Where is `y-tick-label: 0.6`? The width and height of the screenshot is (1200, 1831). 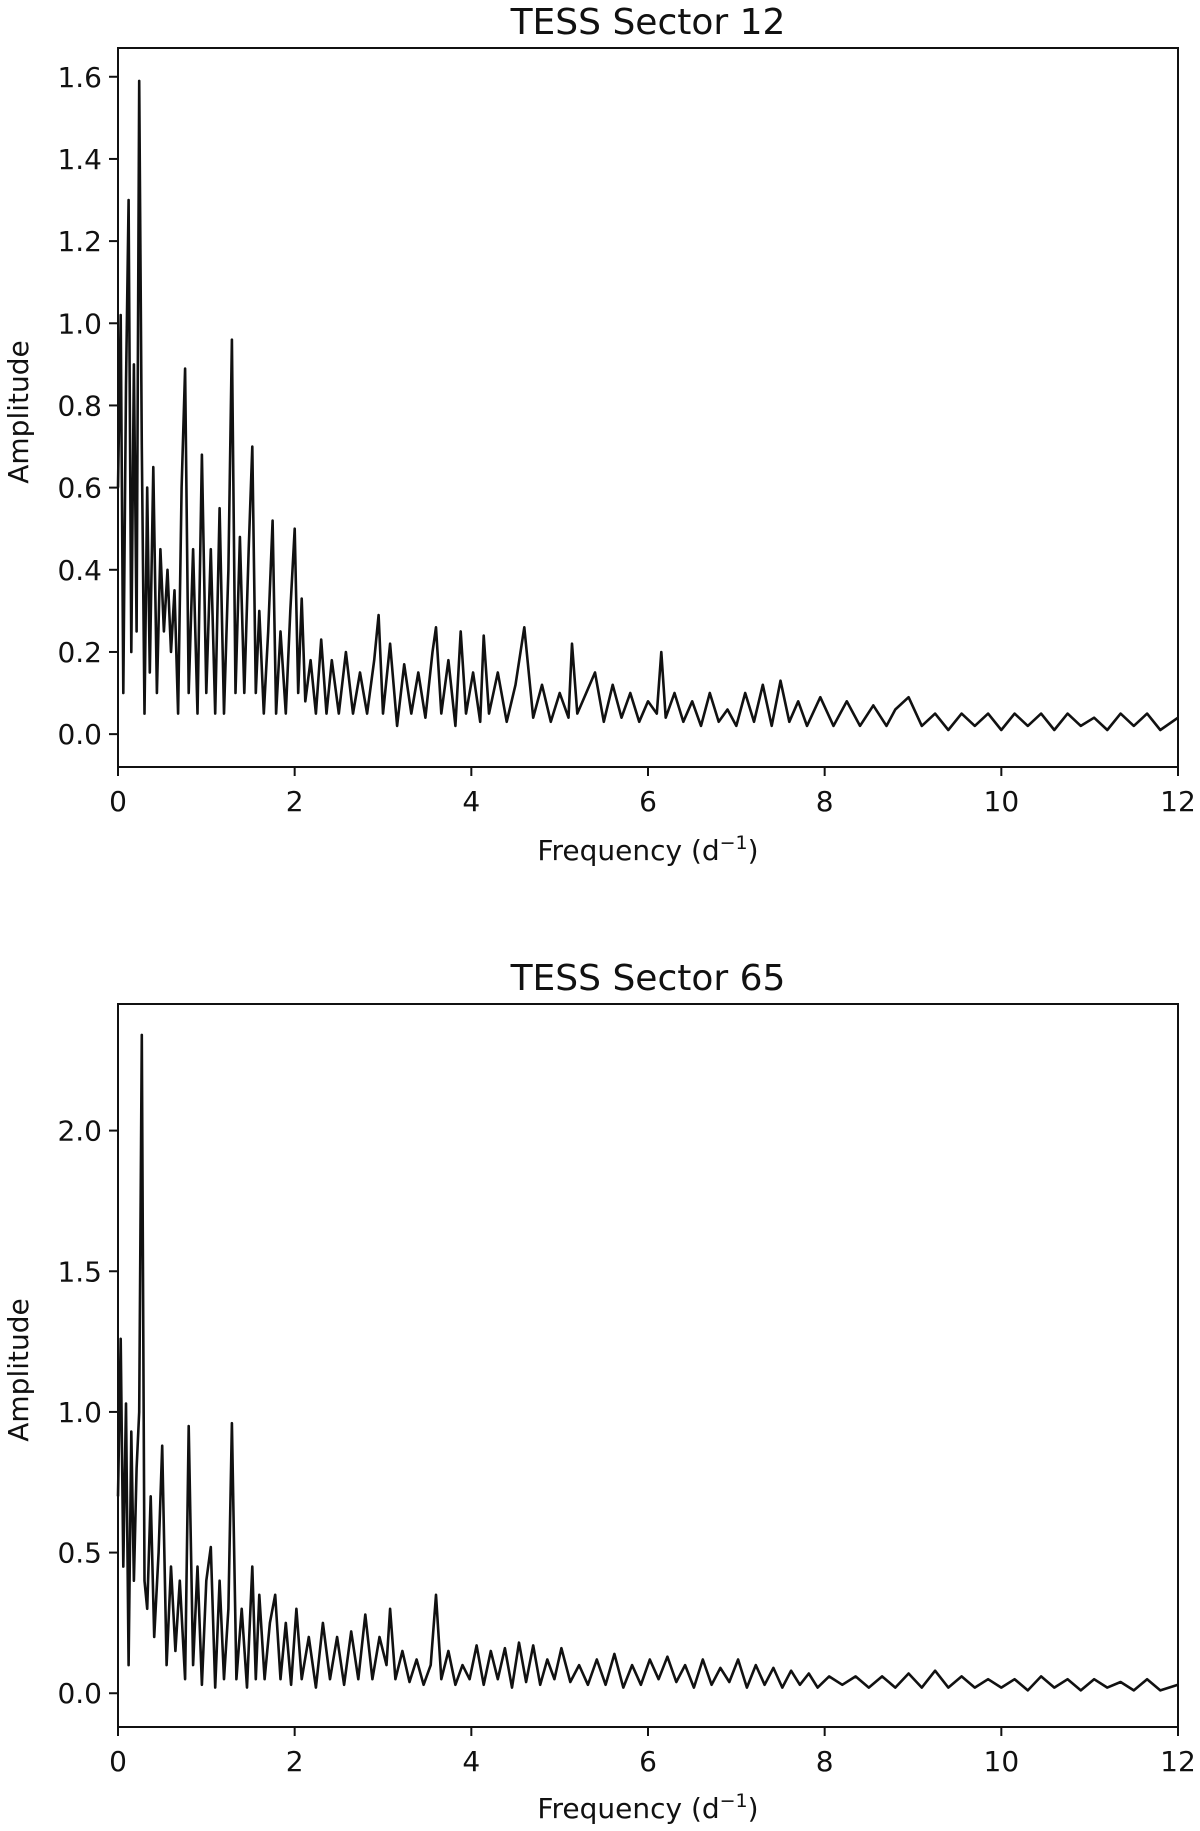 y-tick-label: 0.6 is located at coordinates (79, 488).